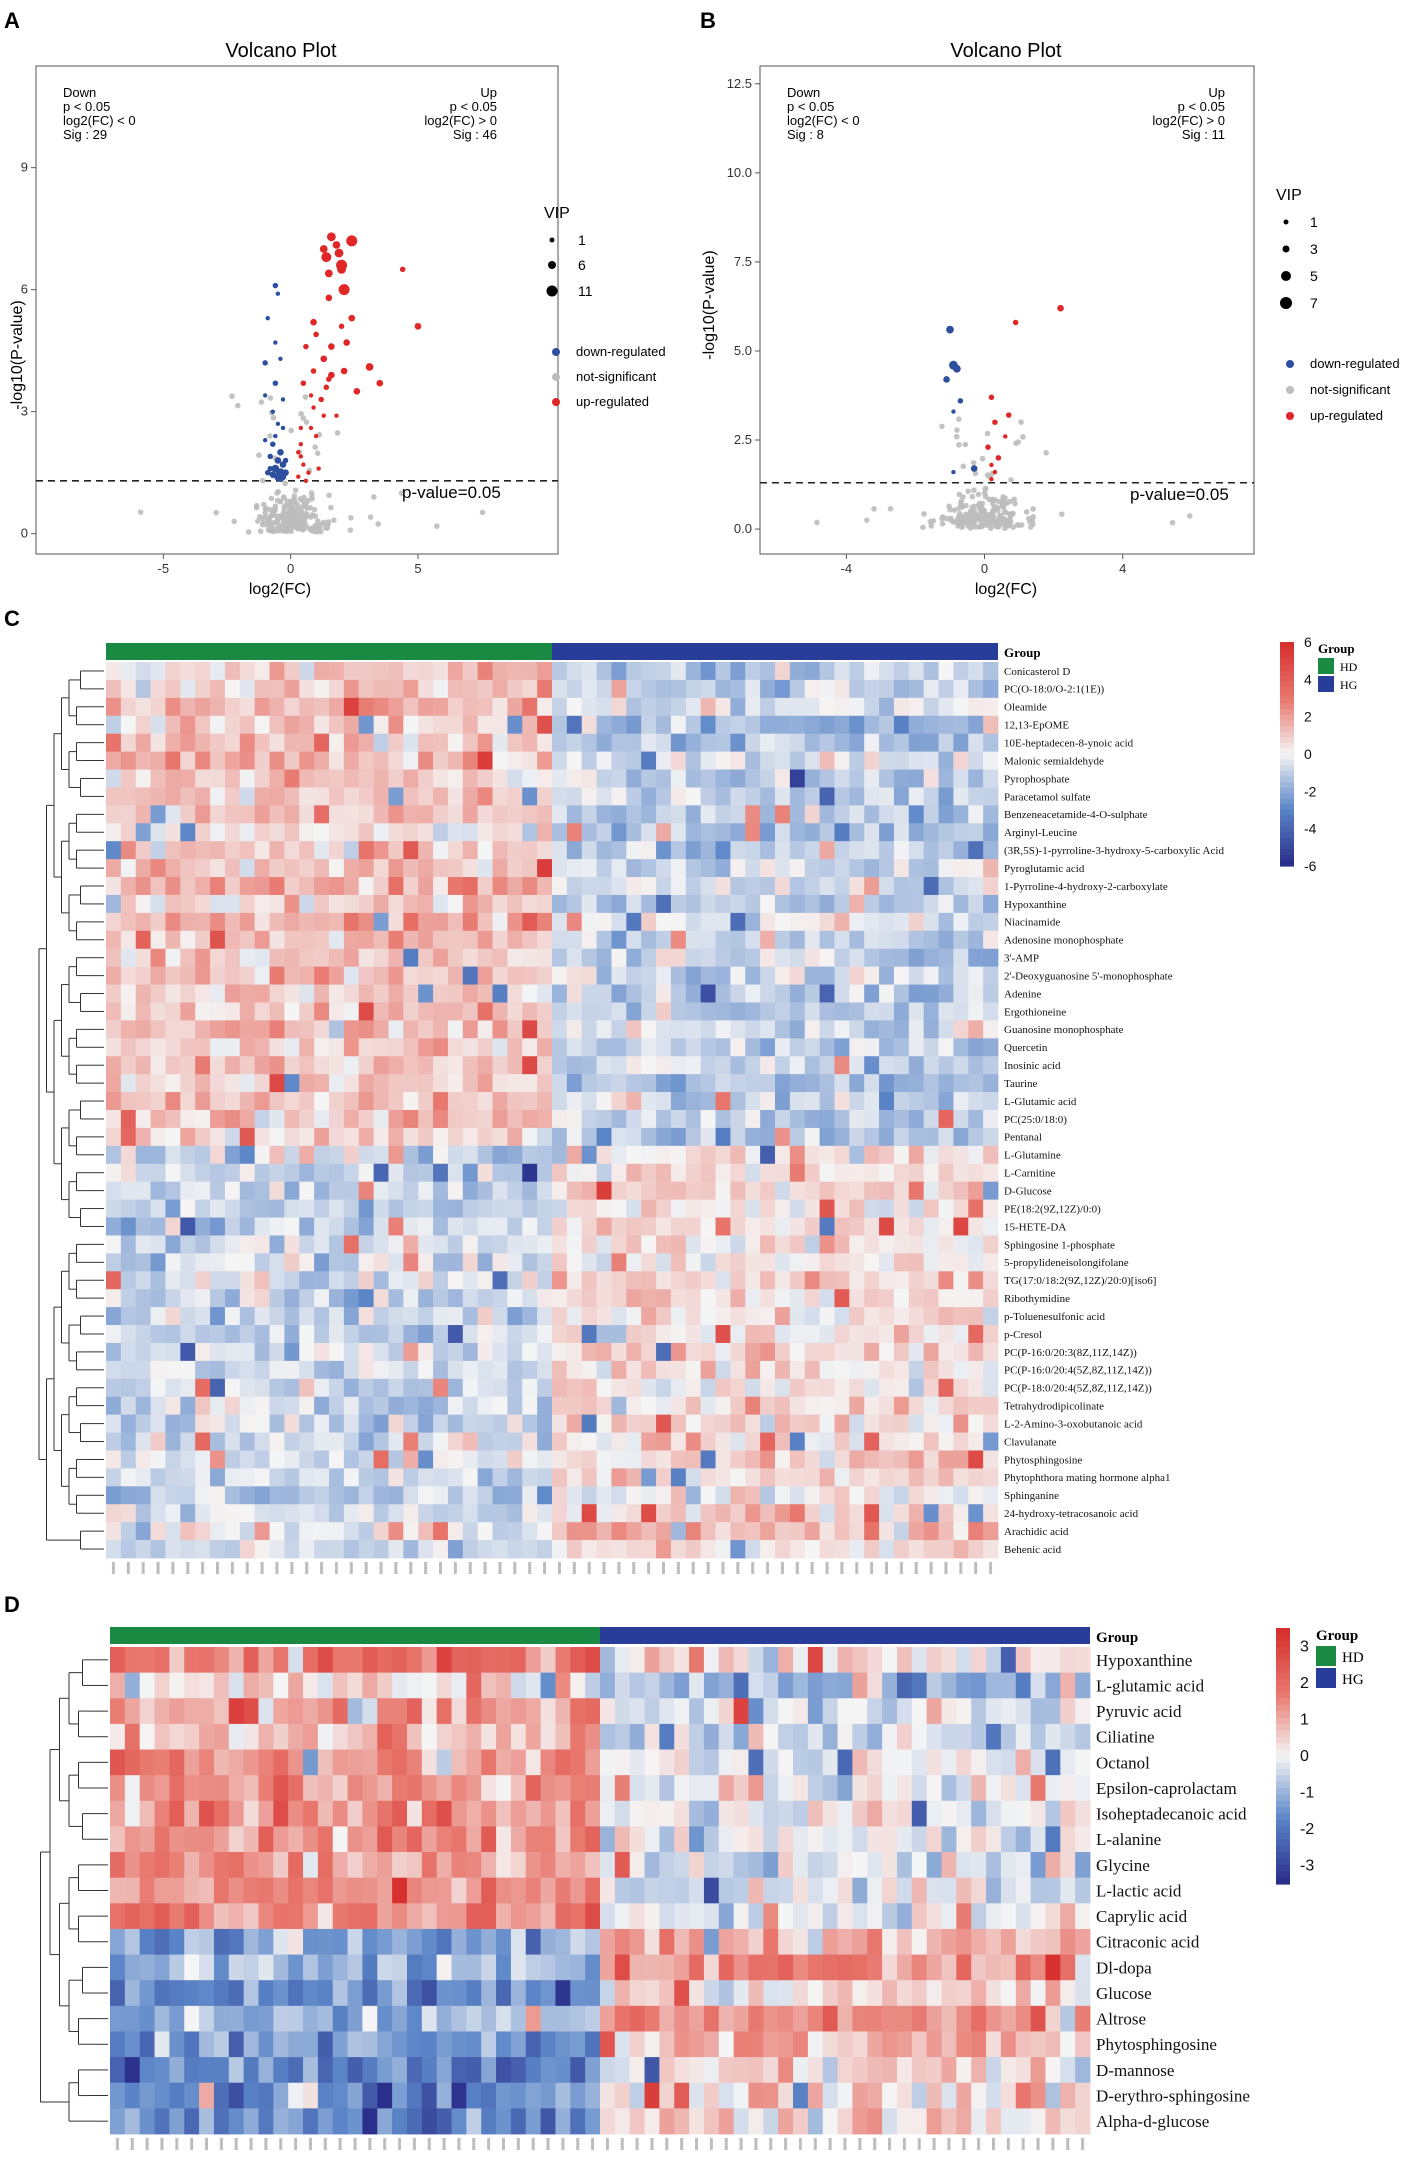 This screenshot has width=1418, height=2164. Describe the element at coordinates (1203, 134) in the screenshot. I see `panel-b-up-line: Sig : 11` at that location.